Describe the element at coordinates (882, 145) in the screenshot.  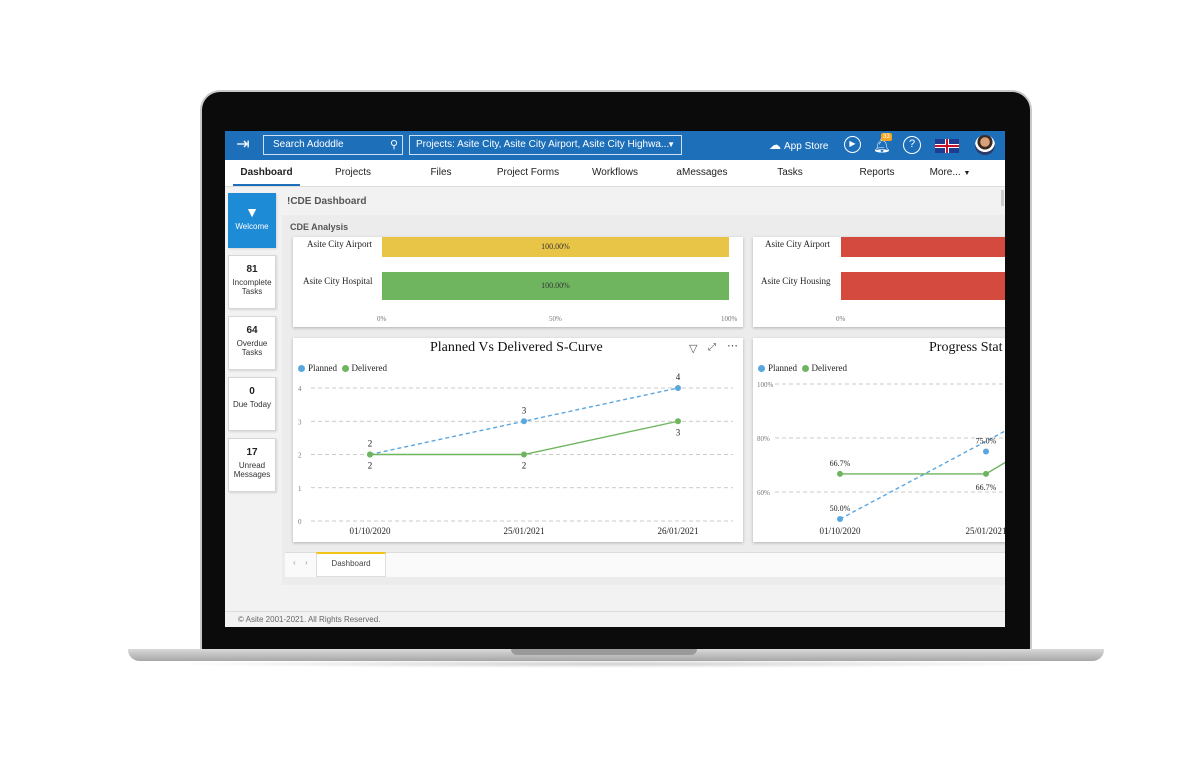
I see `bell-icon: 🔔︎` at that location.